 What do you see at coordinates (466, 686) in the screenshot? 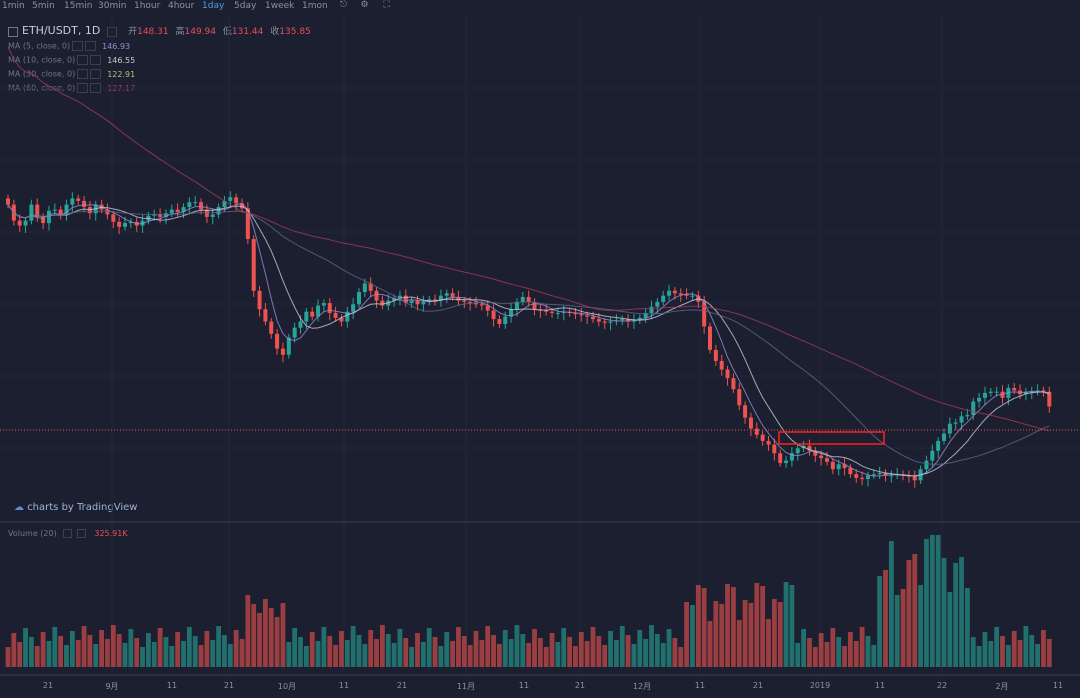
I see `axis-tick-label: 11月` at bounding box center [466, 686].